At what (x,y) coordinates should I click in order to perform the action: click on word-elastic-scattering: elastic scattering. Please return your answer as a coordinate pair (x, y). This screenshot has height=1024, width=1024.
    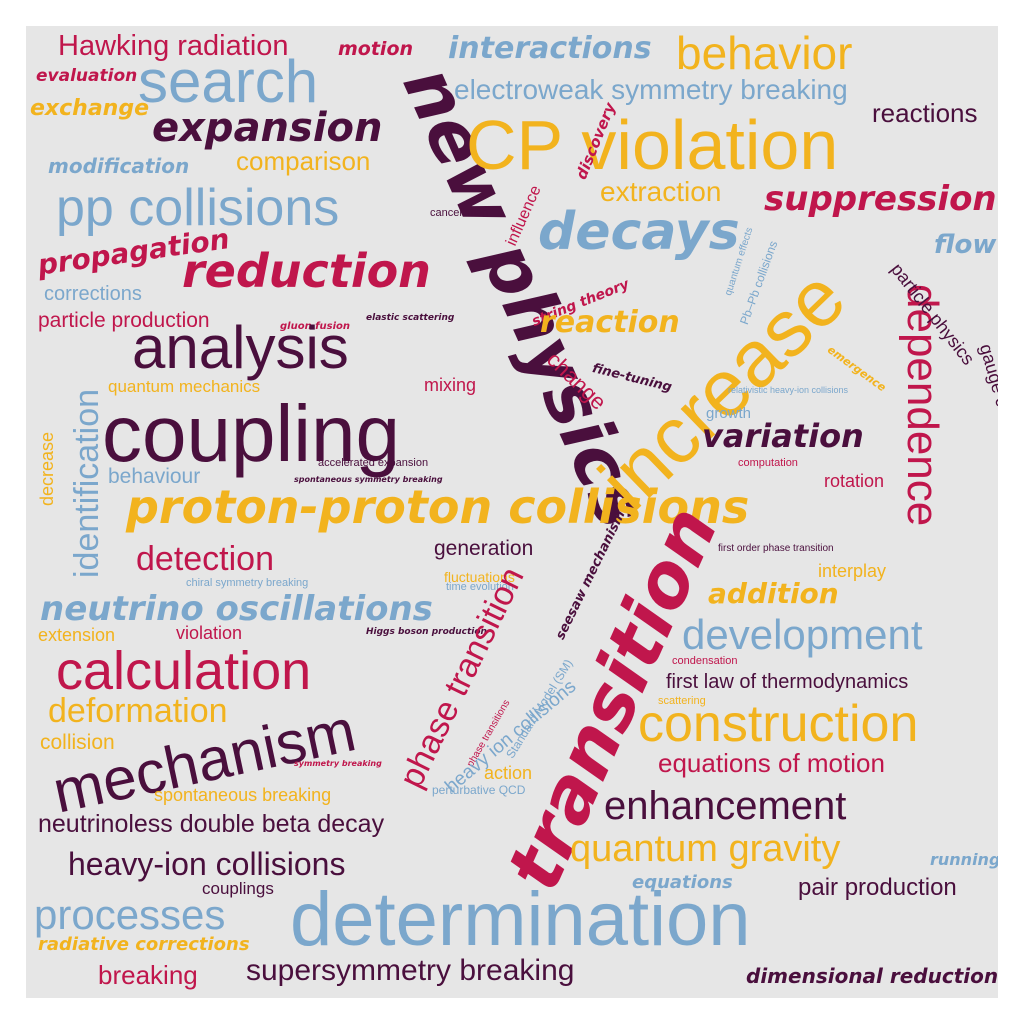
    Looking at the image, I should click on (410, 318).